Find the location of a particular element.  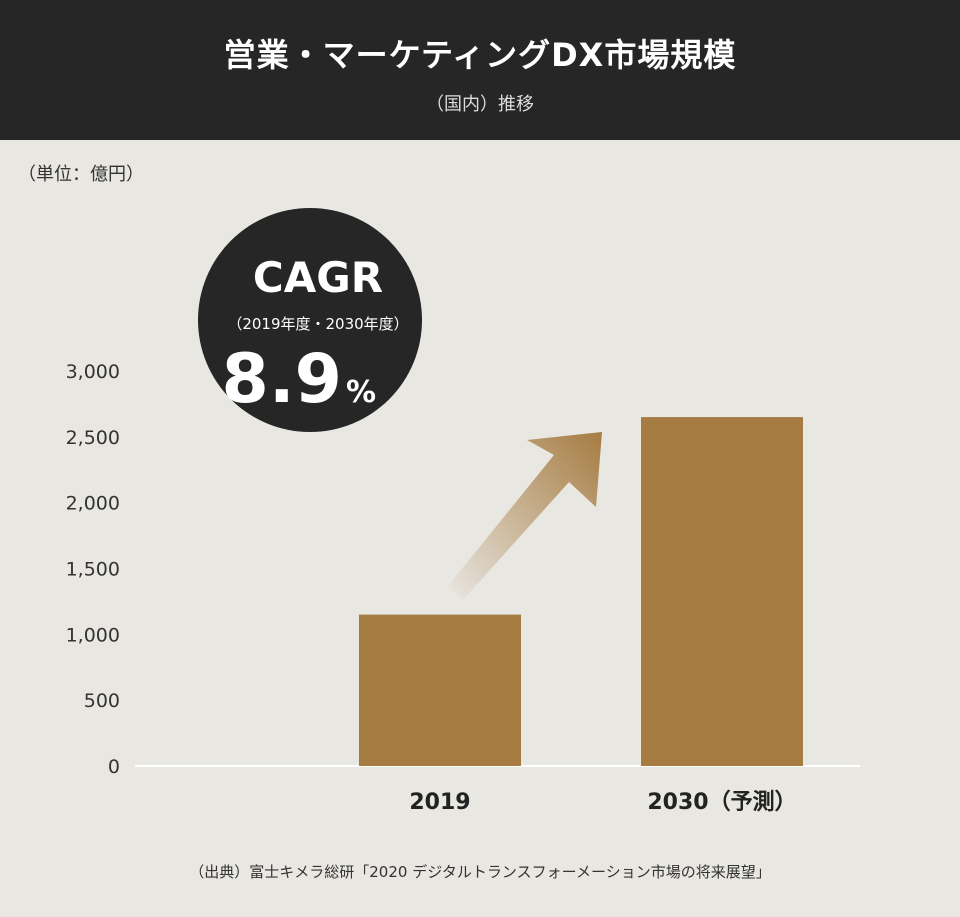

cagr-label: CAGR is located at coordinates (318, 277).